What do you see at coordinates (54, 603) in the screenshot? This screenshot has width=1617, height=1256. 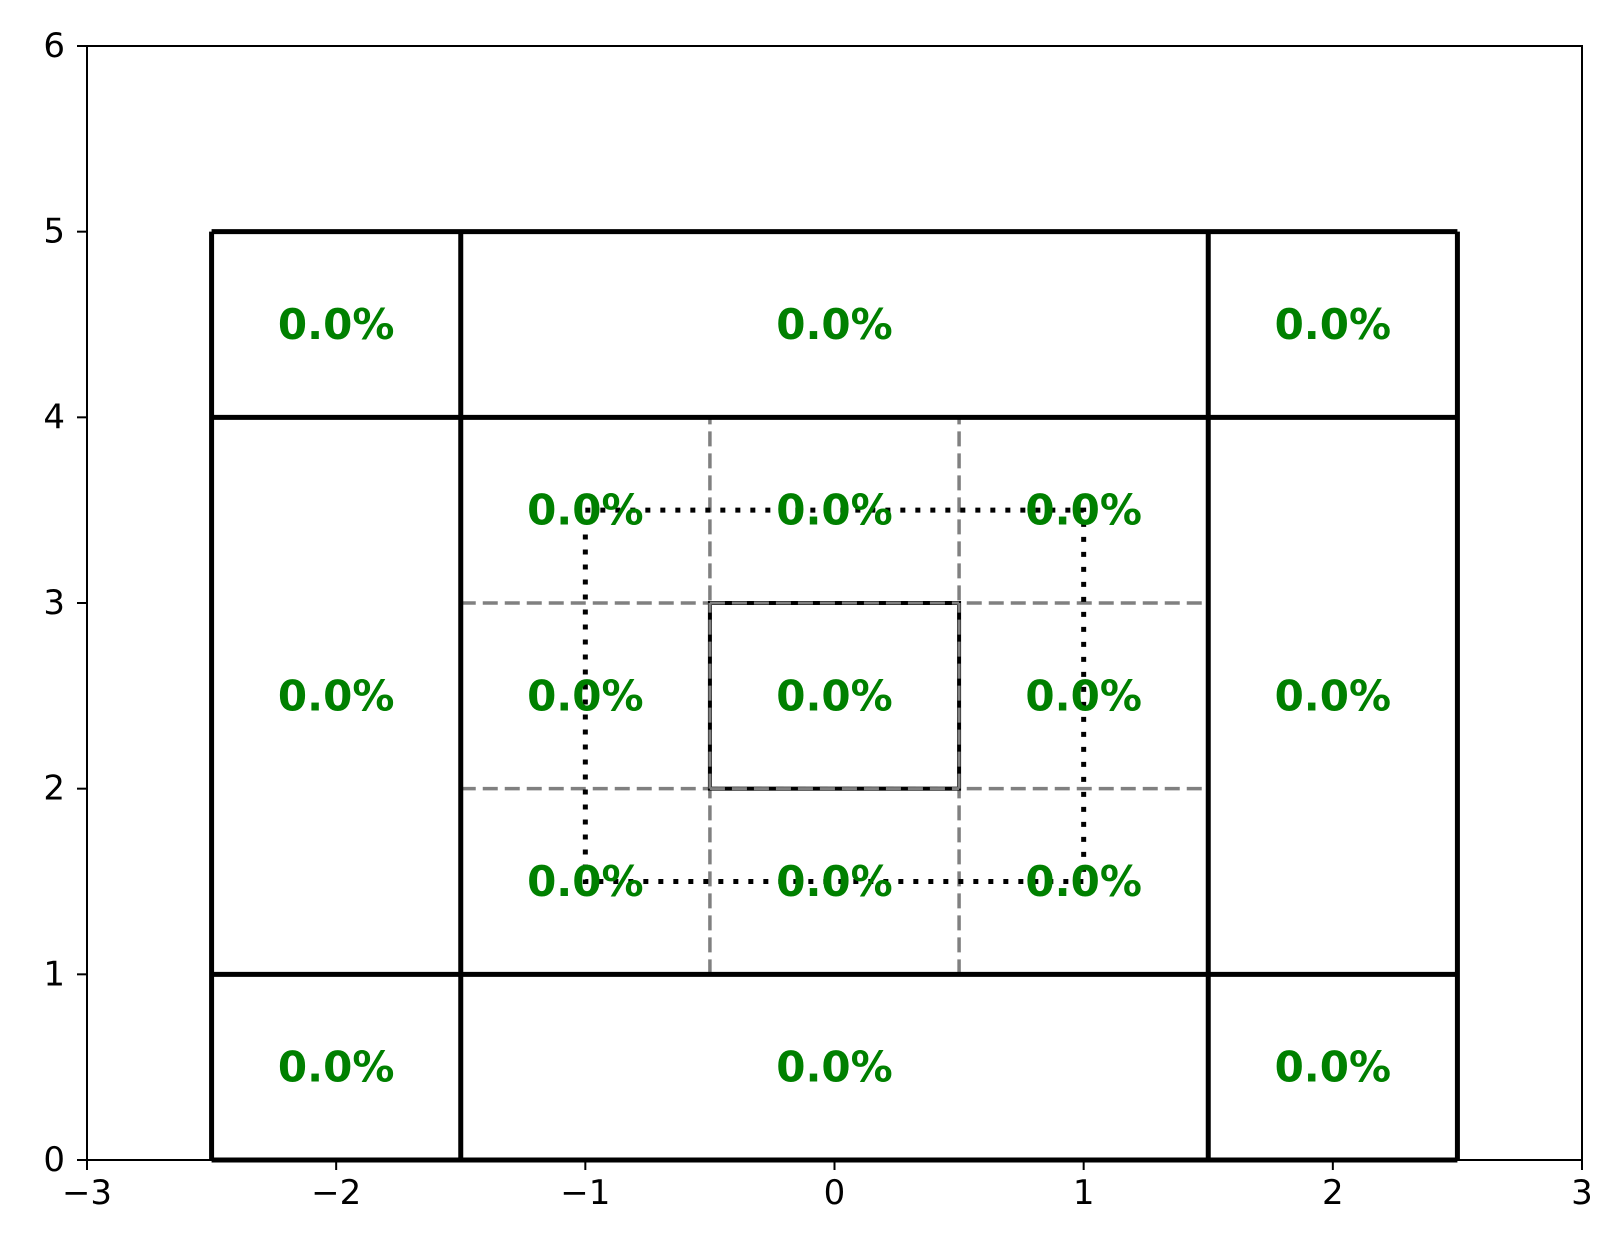 I see `y-tick-label: 3` at bounding box center [54, 603].